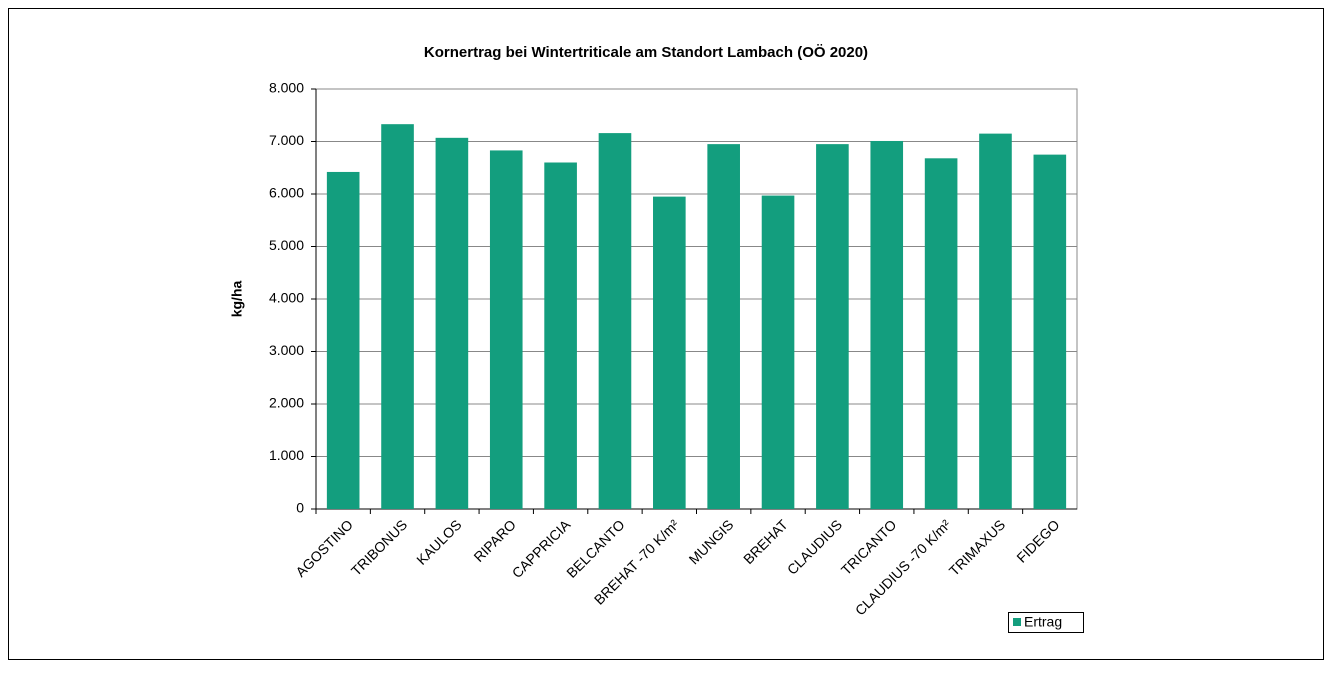  What do you see at coordinates (286, 245) in the screenshot?
I see `y-tick-label: 5.000` at bounding box center [286, 245].